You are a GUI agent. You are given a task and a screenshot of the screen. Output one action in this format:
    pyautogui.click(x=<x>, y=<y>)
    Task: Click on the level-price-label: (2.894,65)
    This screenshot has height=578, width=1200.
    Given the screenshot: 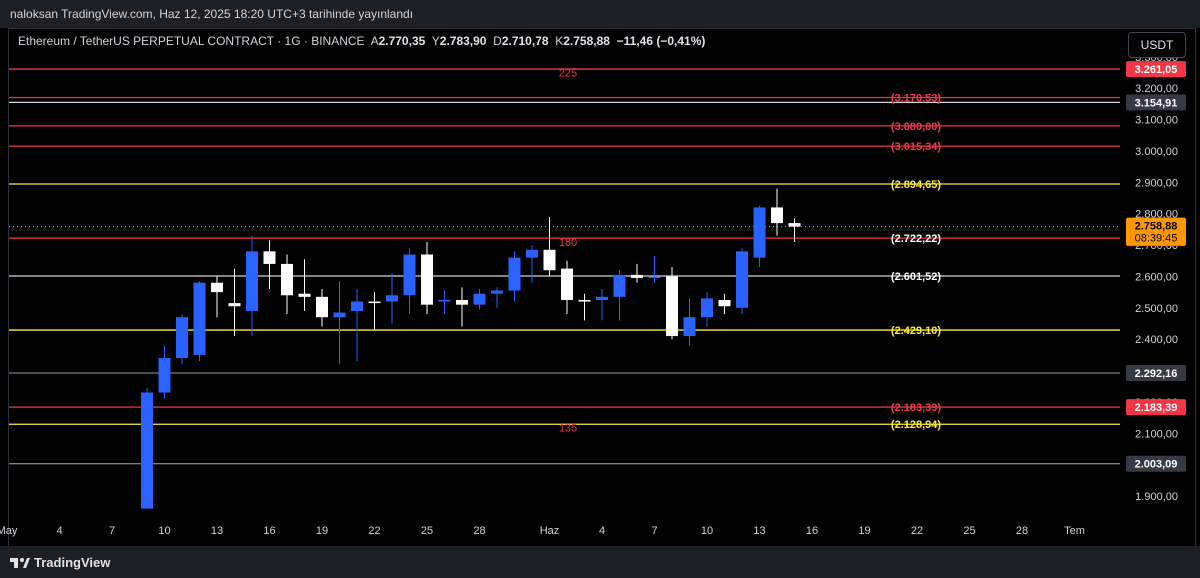 What is the action you would take?
    pyautogui.click(x=916, y=185)
    